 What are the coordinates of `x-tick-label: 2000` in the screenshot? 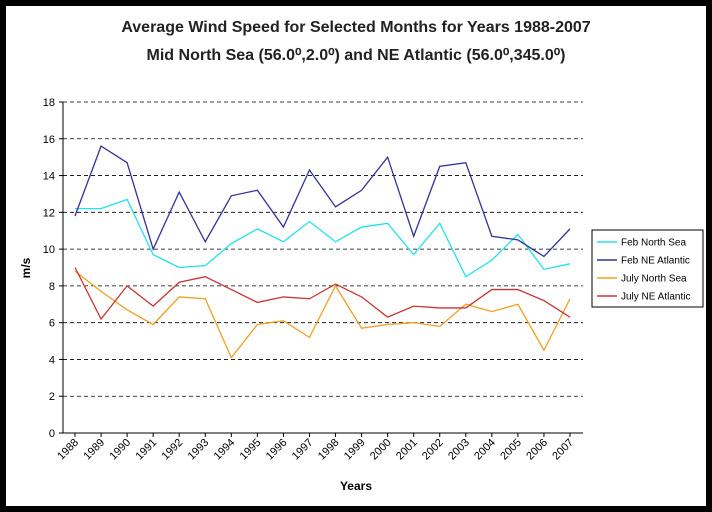 It's located at (381, 450).